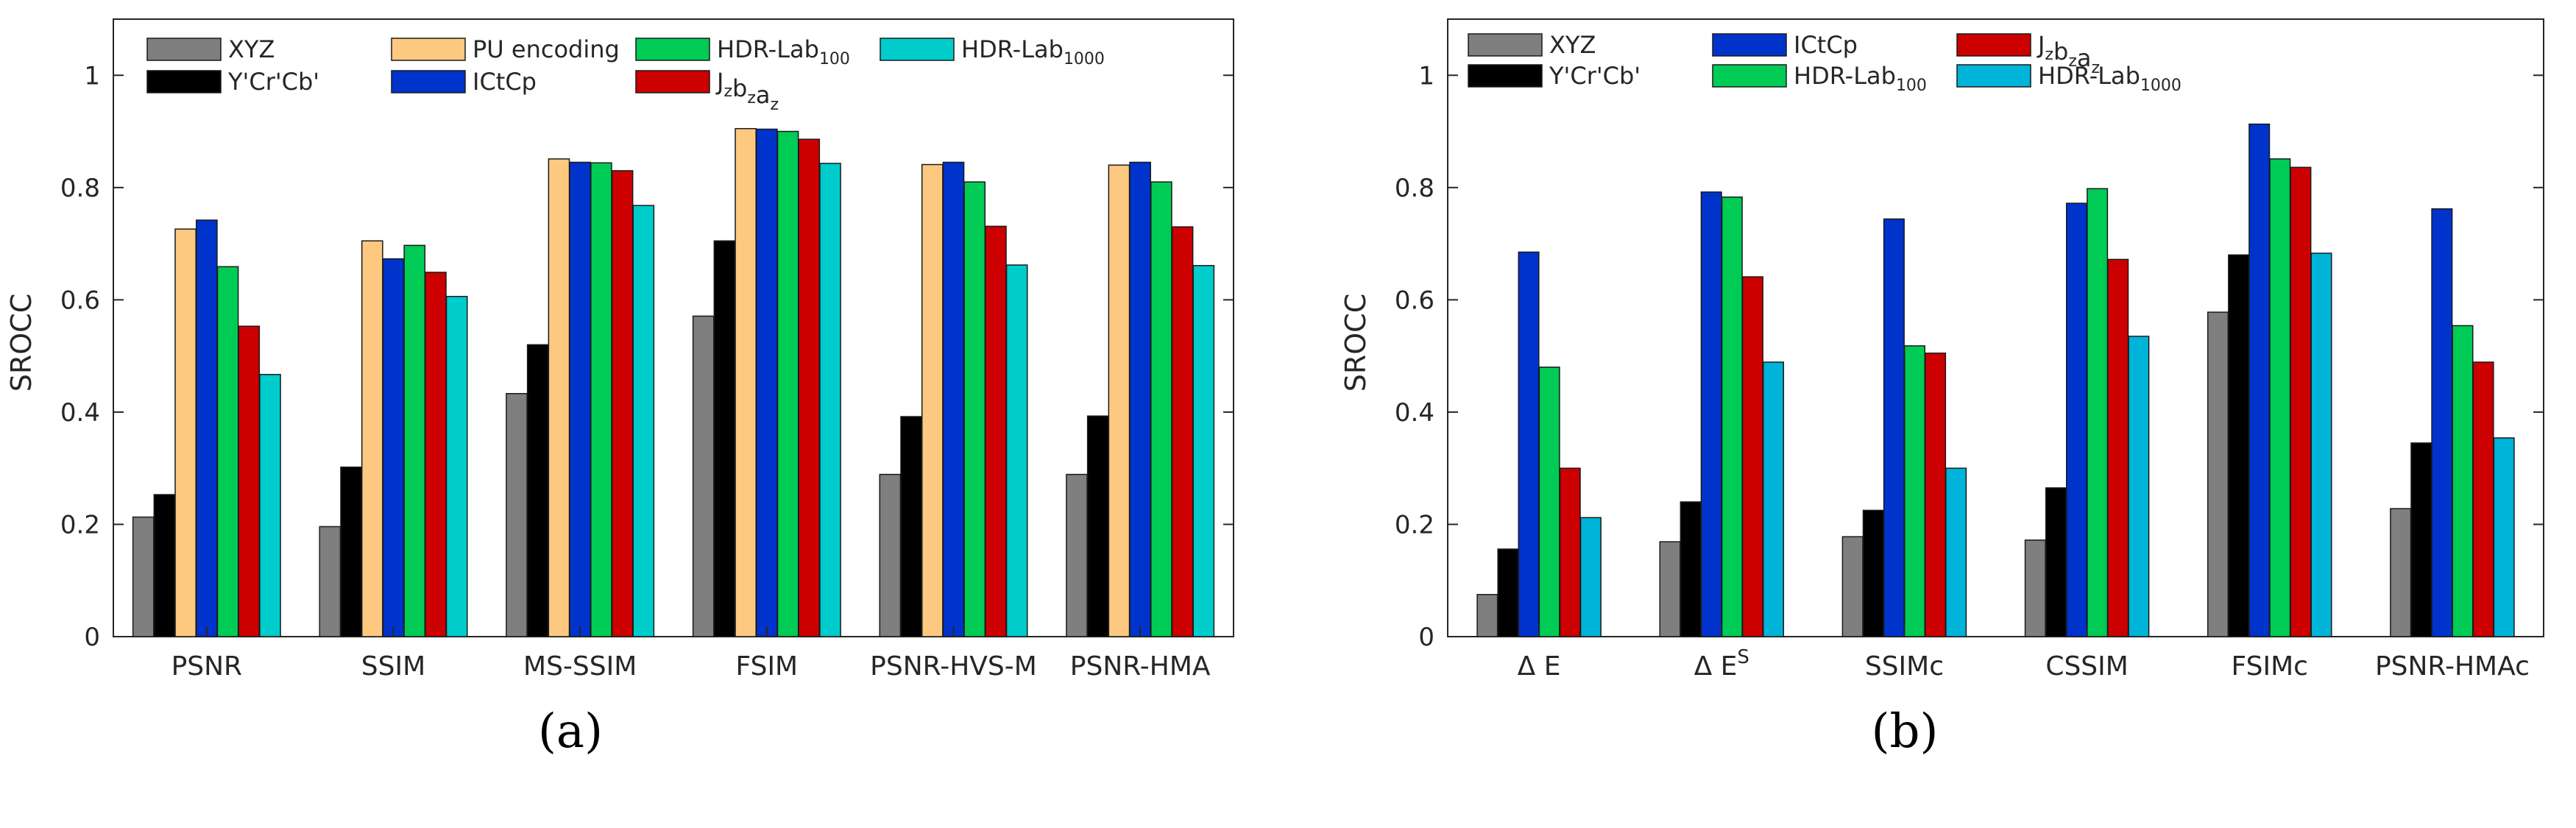  I want to click on bar-ssimc-hdr-lab1000, so click(1956, 552).